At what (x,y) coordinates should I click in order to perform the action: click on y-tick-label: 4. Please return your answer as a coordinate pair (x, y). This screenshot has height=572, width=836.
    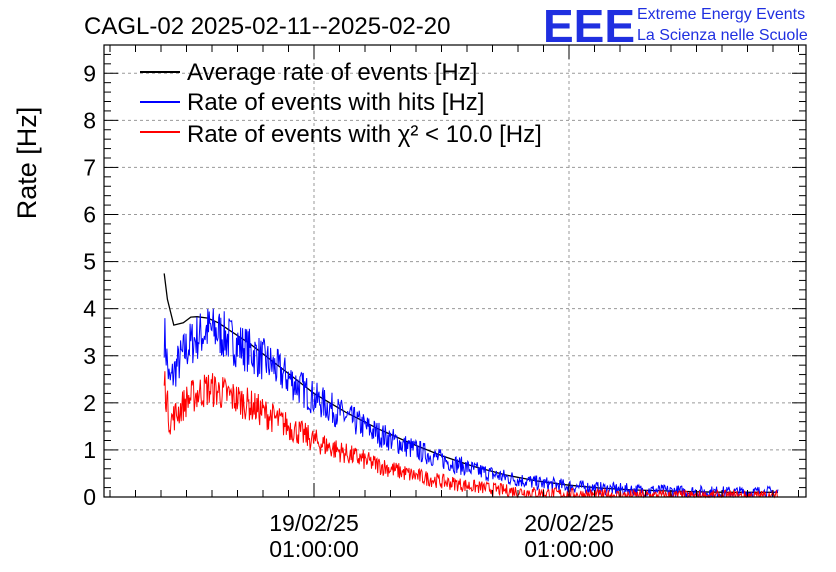
    Looking at the image, I should click on (89, 309).